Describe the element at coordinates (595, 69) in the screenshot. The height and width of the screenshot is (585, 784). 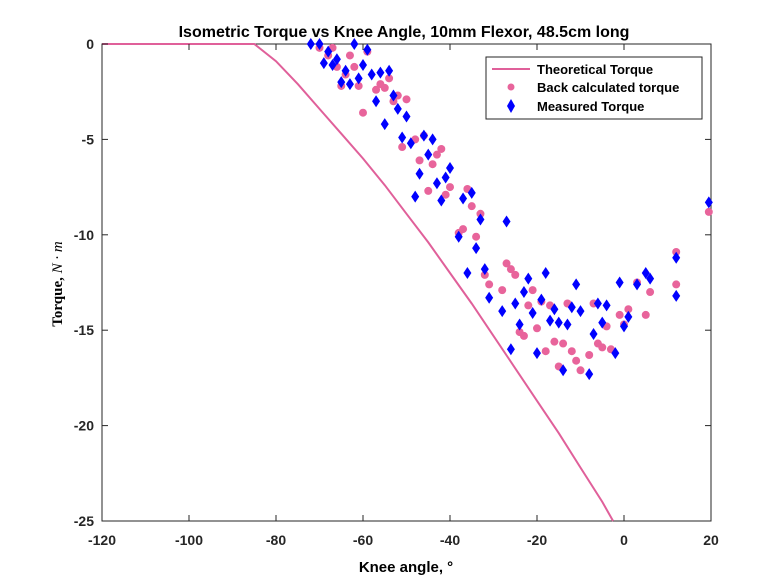
I see `legend-label-theoretical: Theoretical Torque` at that location.